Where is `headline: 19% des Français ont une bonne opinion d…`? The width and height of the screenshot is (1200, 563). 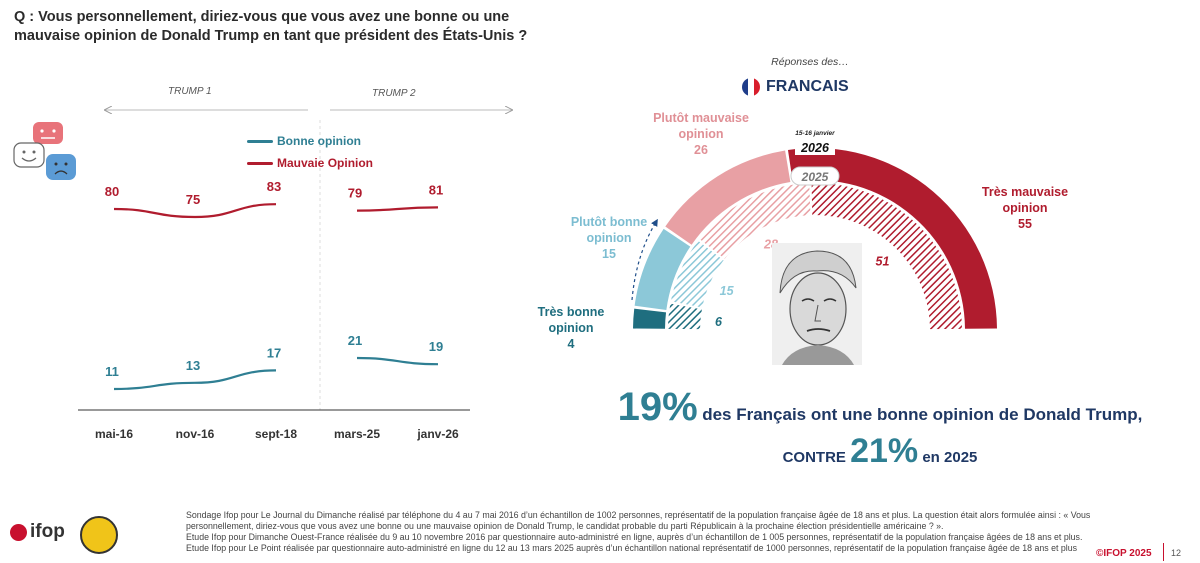
headline: 19% des Français ont une bonne opinion d… is located at coordinates (850, 407).